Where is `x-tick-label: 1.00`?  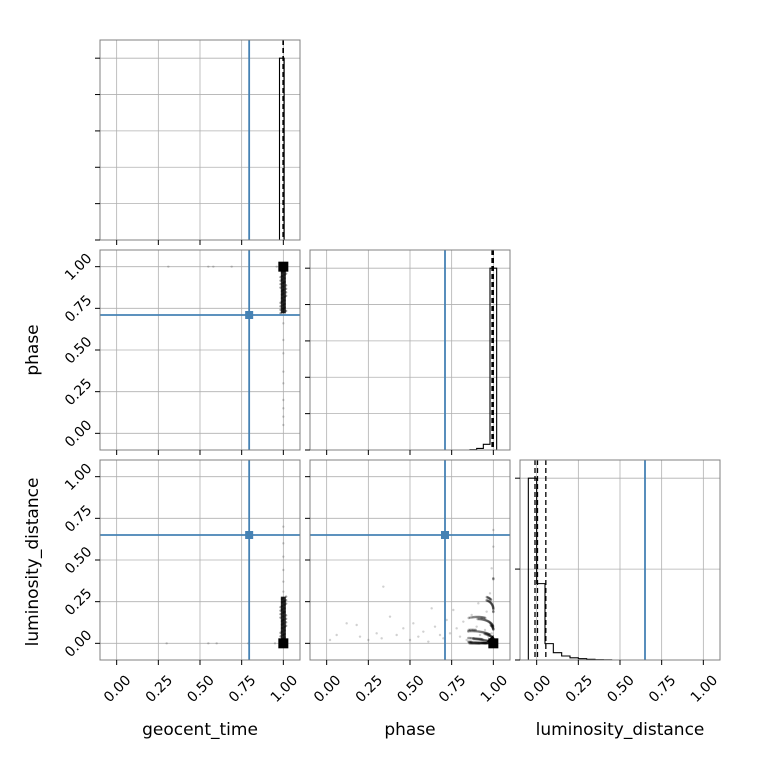 x-tick-label: 1.00 is located at coordinates (494, 688).